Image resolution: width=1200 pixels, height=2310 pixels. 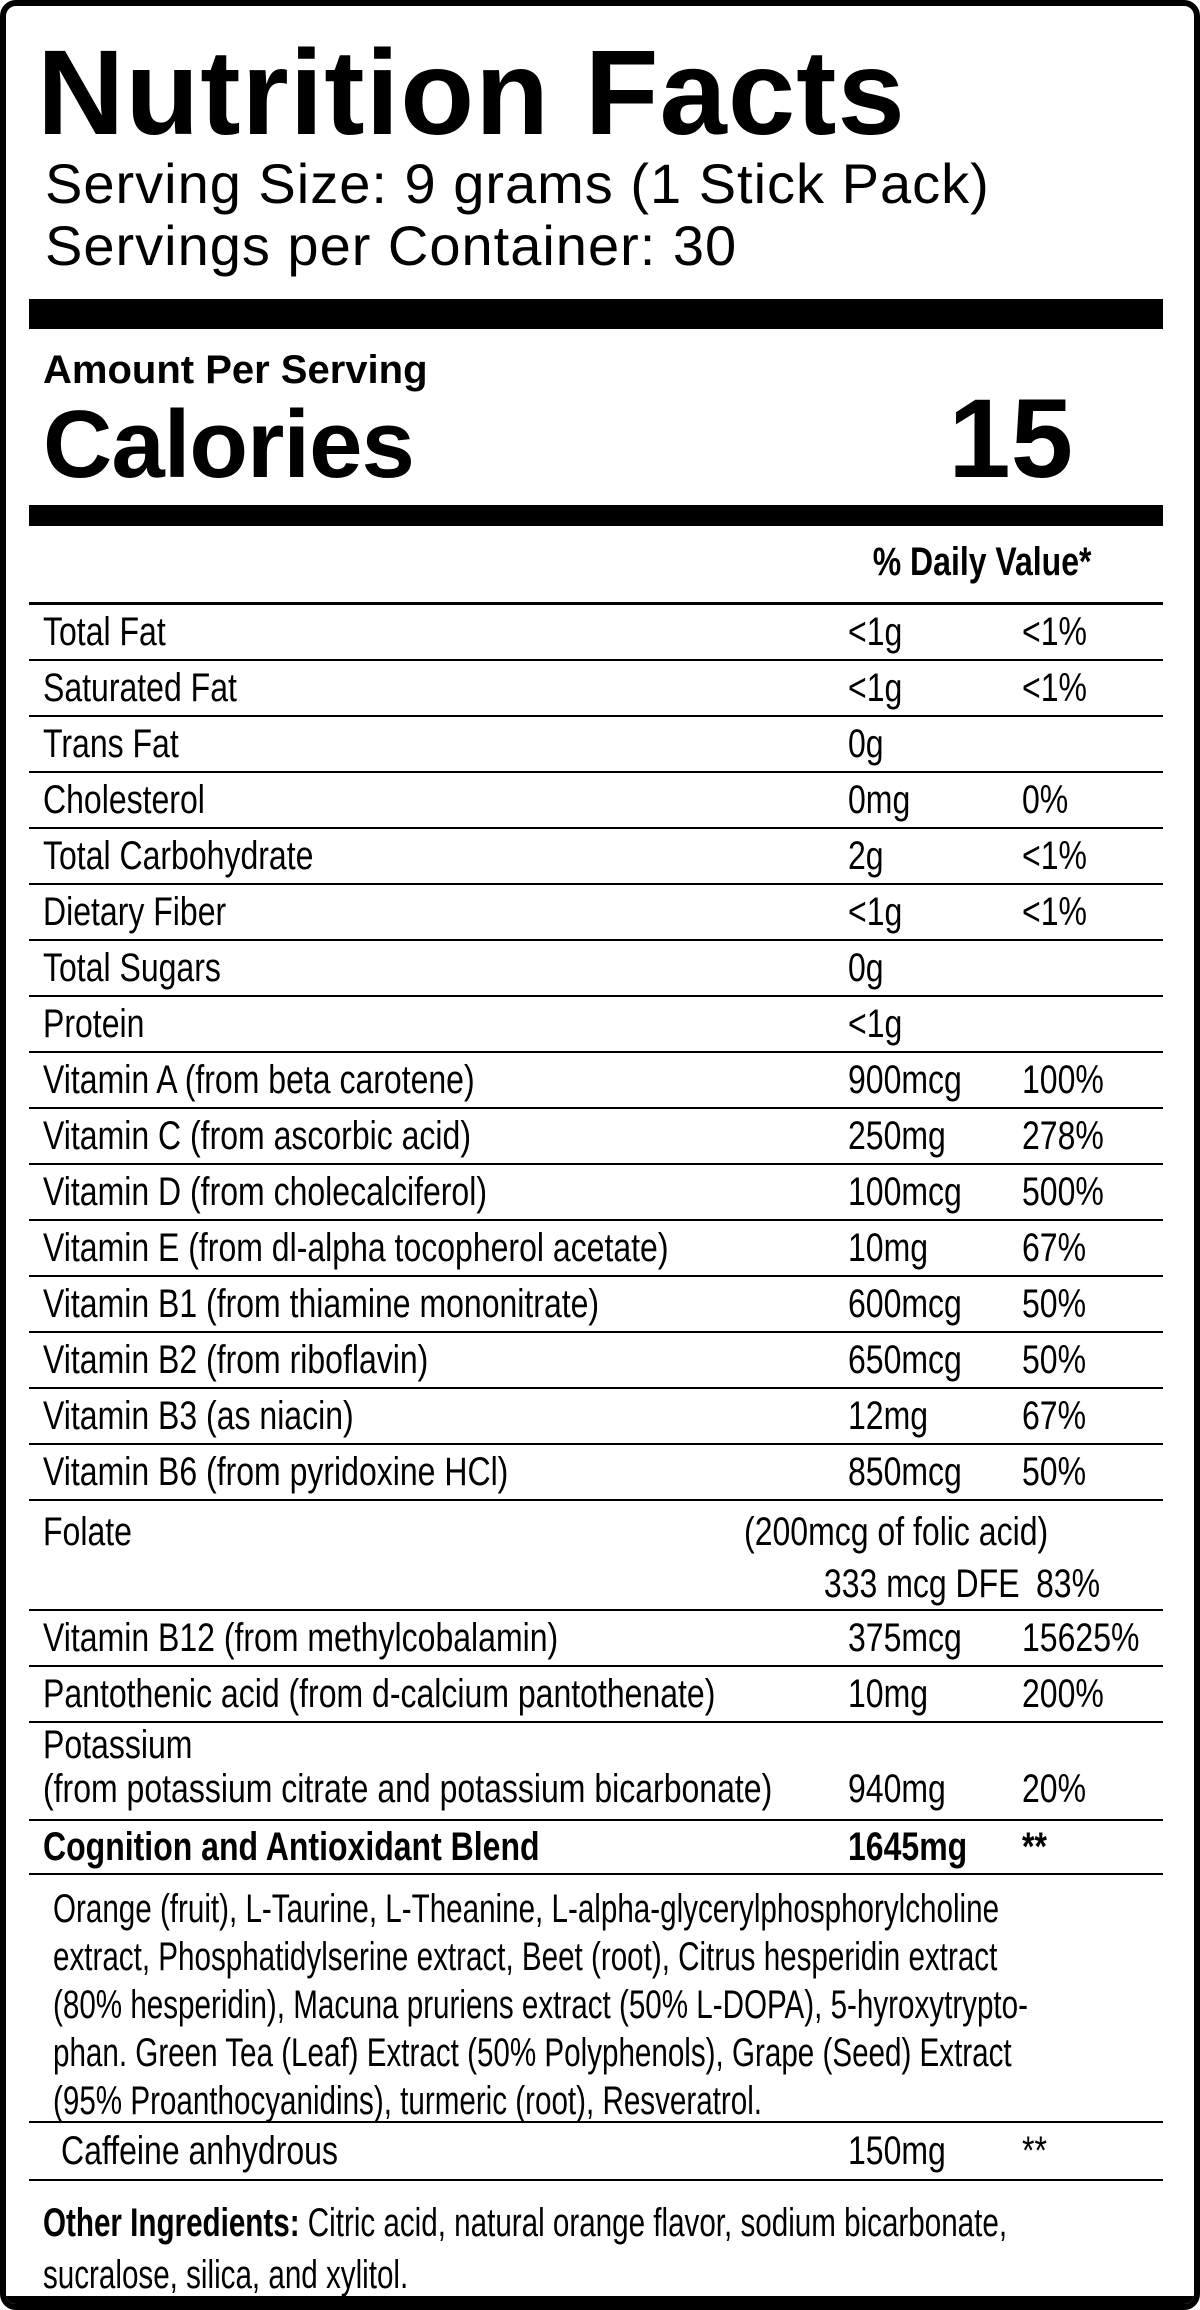 What do you see at coordinates (596, 1137) in the screenshot?
I see `table-row: Vitamin C (from ascorbic acid) 250mg 278%` at bounding box center [596, 1137].